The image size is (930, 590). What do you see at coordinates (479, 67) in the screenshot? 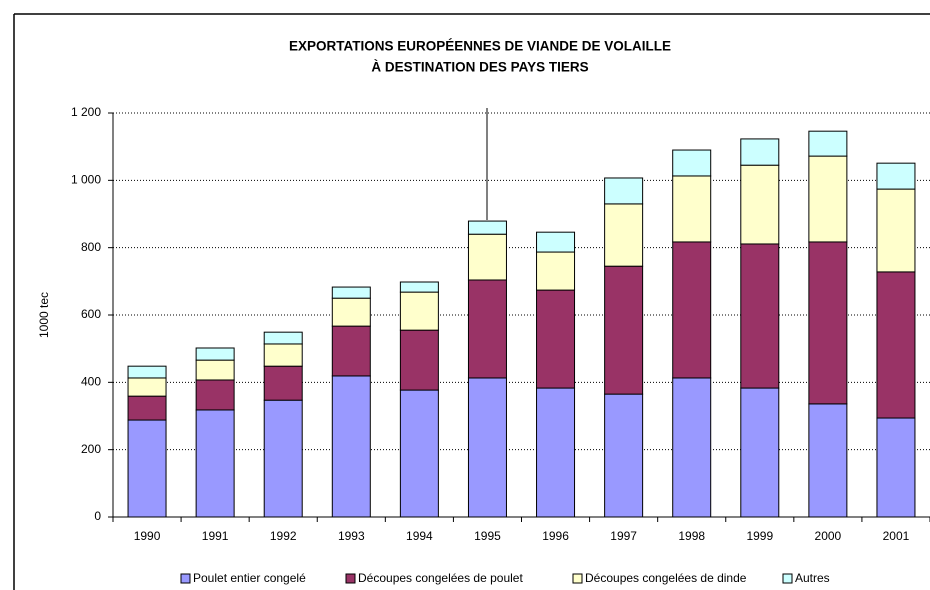
I see `chart-subtitle: À DESTINATION DES PAYS TIERS` at bounding box center [479, 67].